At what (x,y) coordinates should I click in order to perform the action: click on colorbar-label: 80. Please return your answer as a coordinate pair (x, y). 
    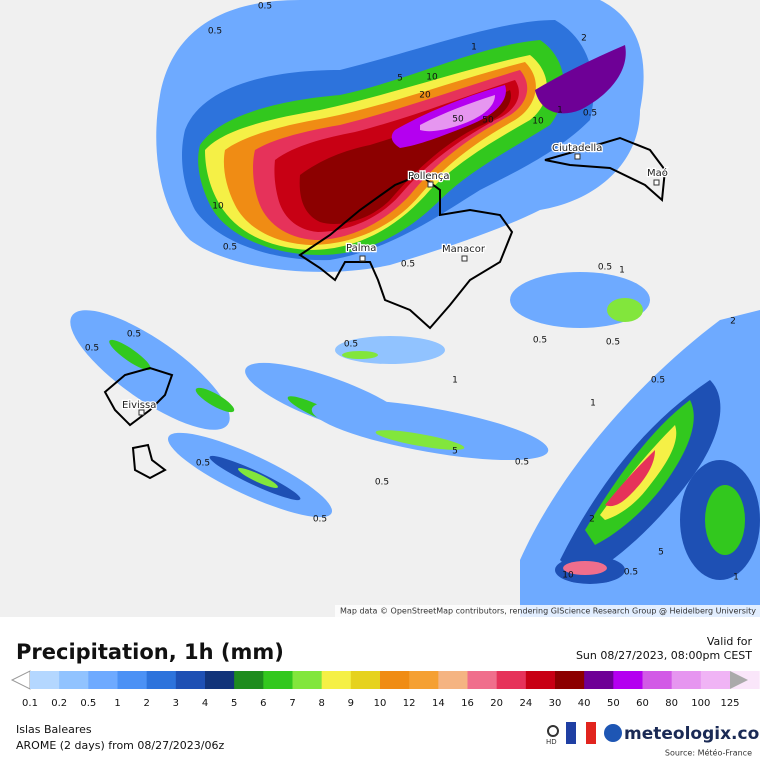
    Looking at the image, I should click on (671, 703).